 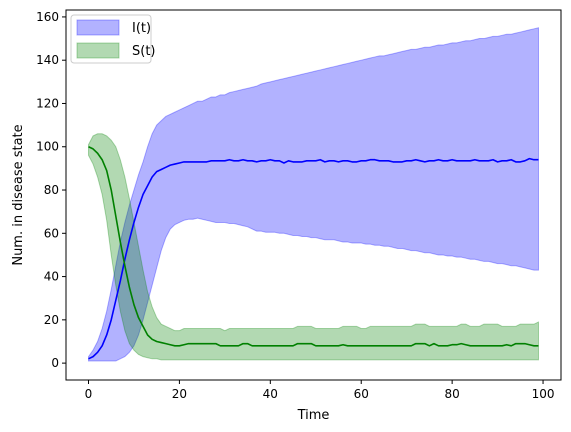 What do you see at coordinates (47, 60) in the screenshot?
I see `y-tick-label: 140` at bounding box center [47, 60].